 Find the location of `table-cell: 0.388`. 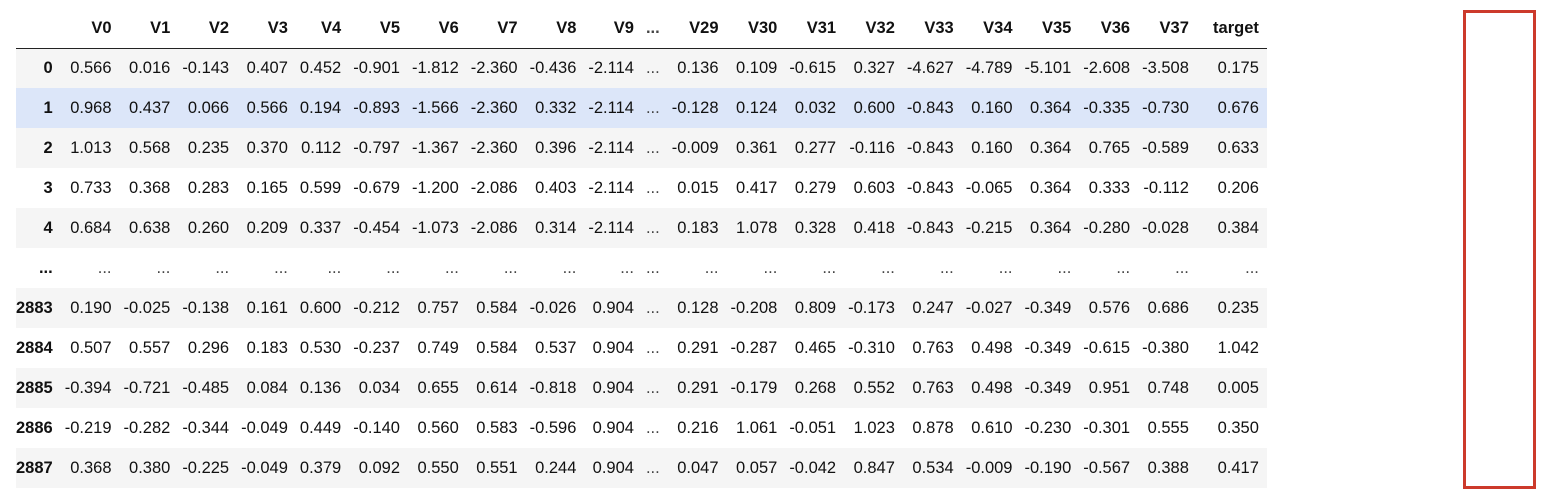

table-cell: 0.388 is located at coordinates (1168, 467).